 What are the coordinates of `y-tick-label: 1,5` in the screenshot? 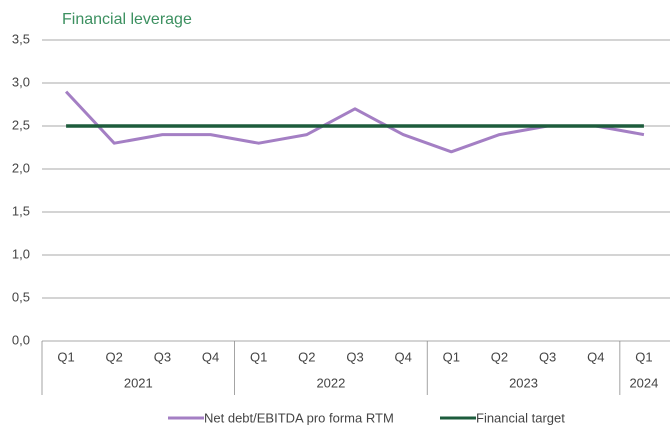 It's located at (21, 210).